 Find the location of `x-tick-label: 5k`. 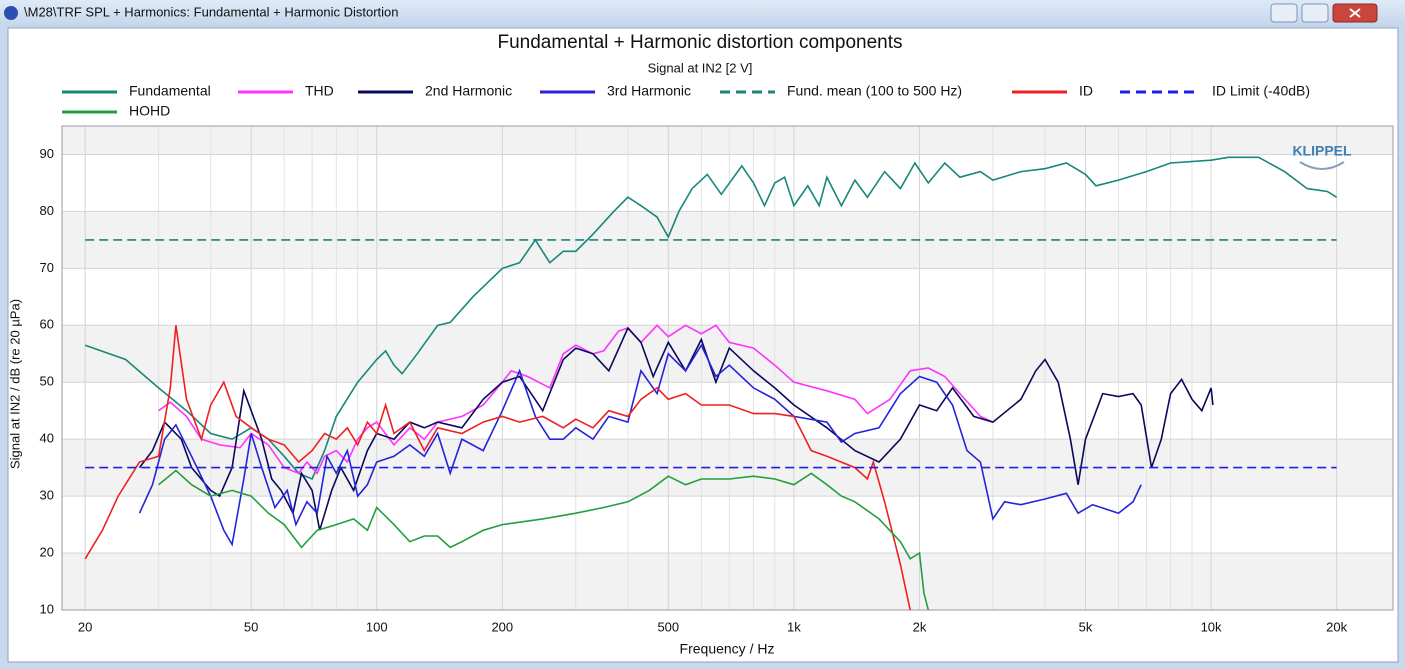

x-tick-label: 5k is located at coordinates (1086, 626).